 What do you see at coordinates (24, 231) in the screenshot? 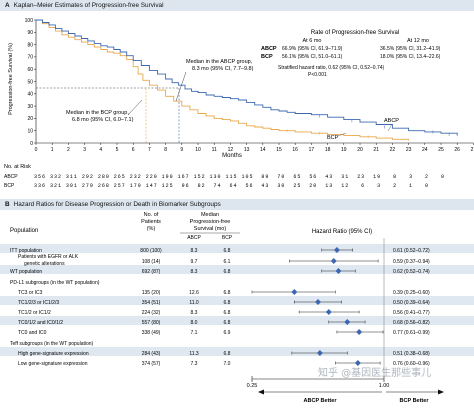
I see `col-population: Population` at bounding box center [24, 231].